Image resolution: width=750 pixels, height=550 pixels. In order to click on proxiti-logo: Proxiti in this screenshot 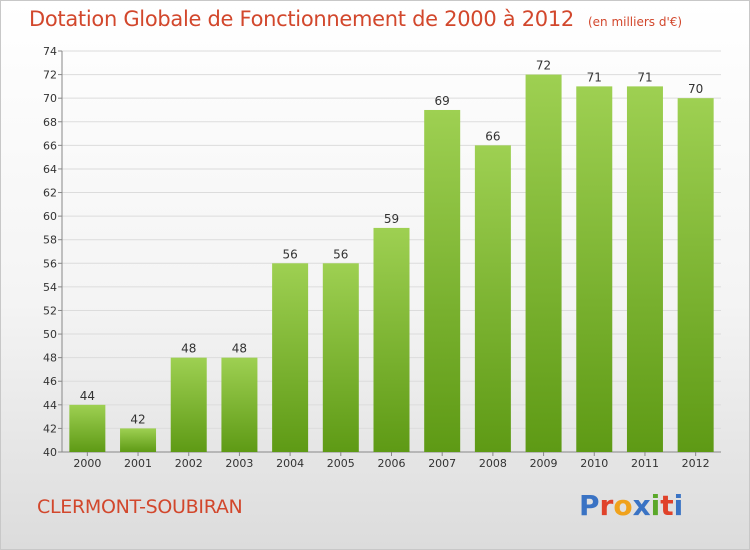, I will do `click(631, 505)`.